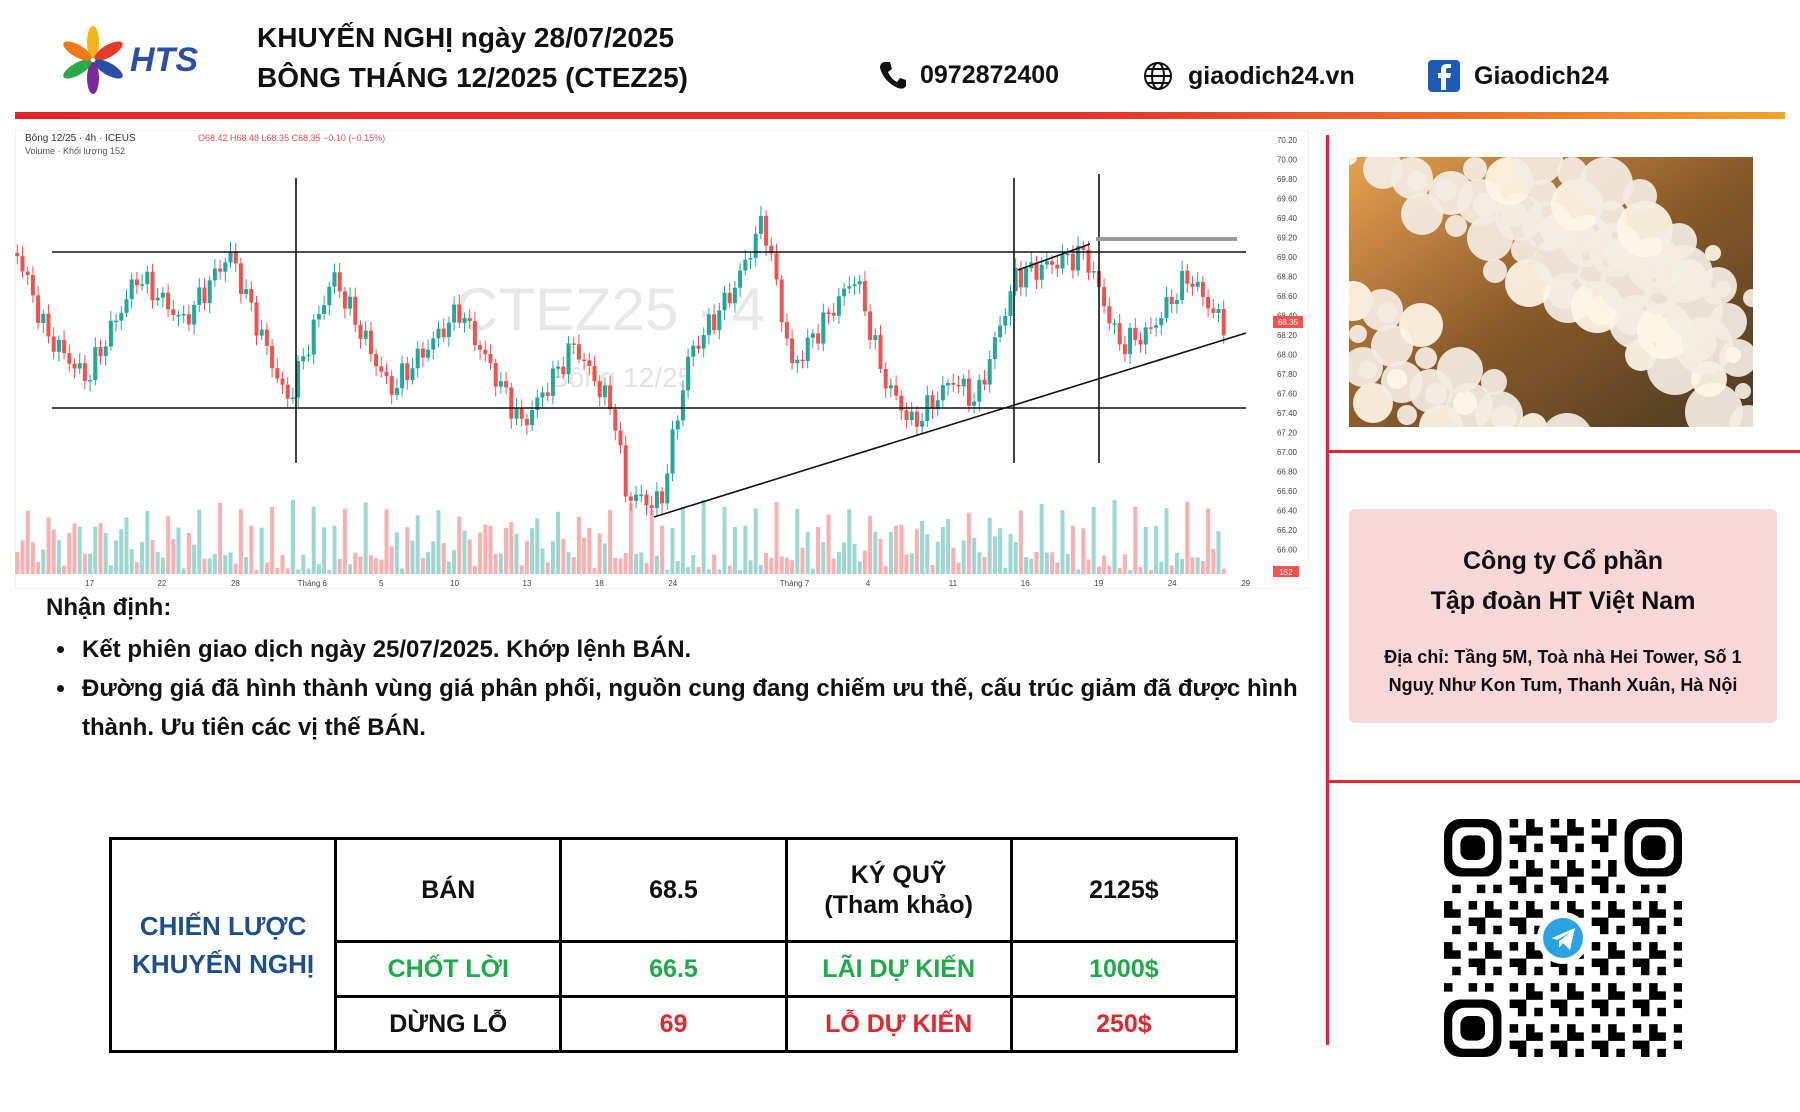 Image resolution: width=1800 pixels, height=1112 pixels. Describe the element at coordinates (109, 607) in the screenshot. I see `analysis-heading: Nhận định:` at that location.